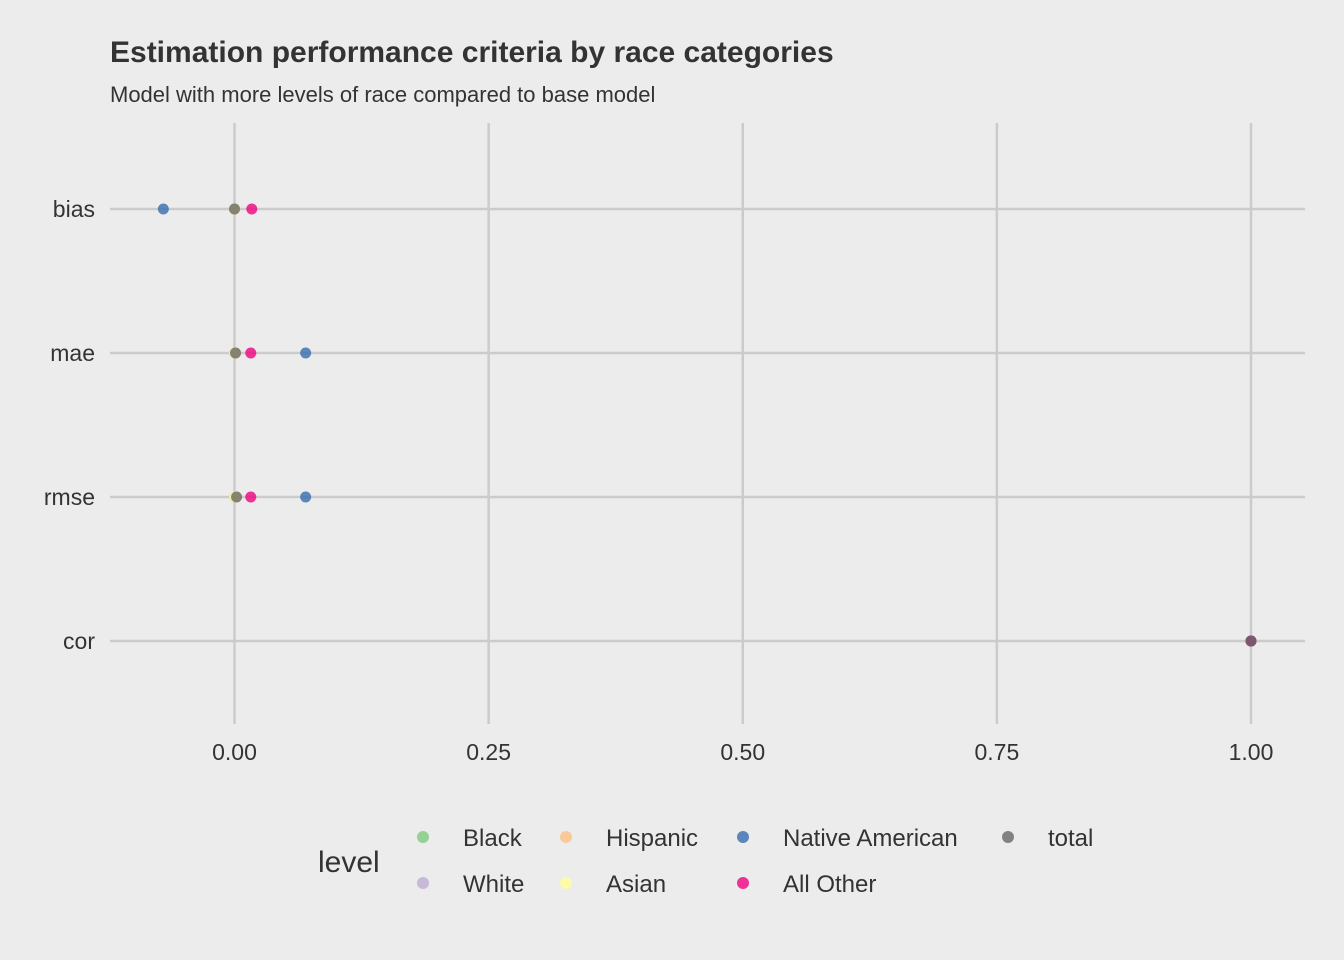 The image size is (1344, 960). I want to click on legend-label: Hispanic, so click(652, 838).